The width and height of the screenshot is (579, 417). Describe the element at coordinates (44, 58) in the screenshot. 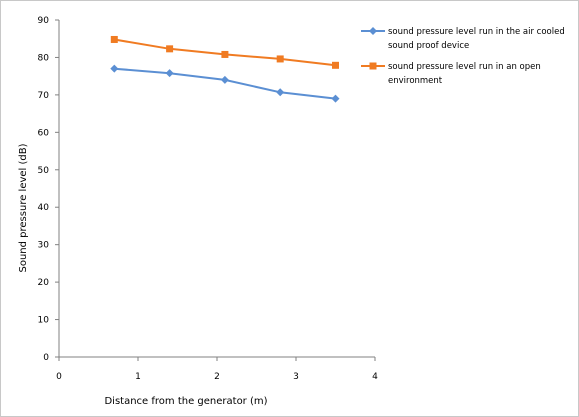

I see `y-tick-label: 80` at that location.